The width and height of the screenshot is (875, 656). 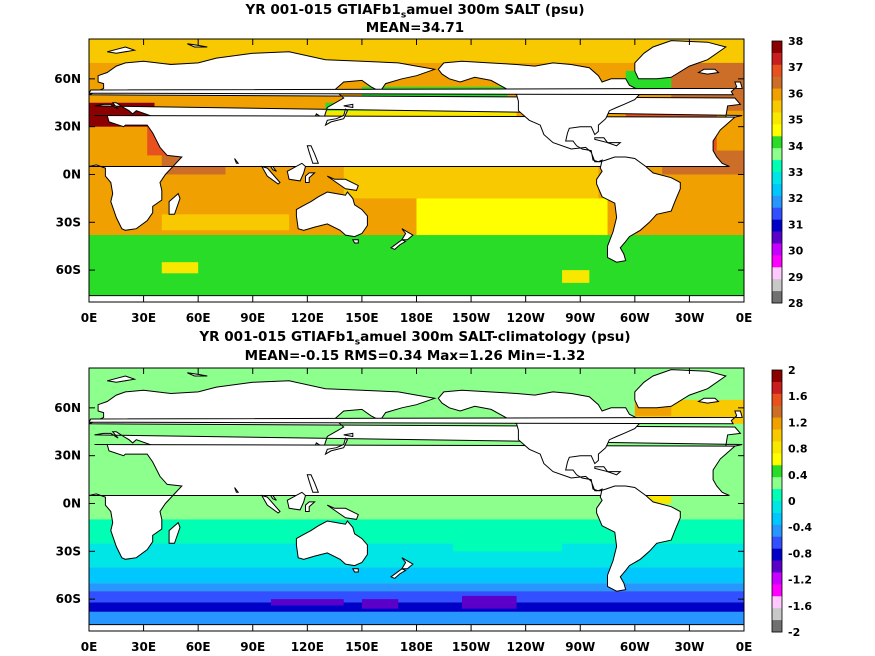 What do you see at coordinates (68, 551) in the screenshot?
I see `y-tick-label: 30S` at bounding box center [68, 551].